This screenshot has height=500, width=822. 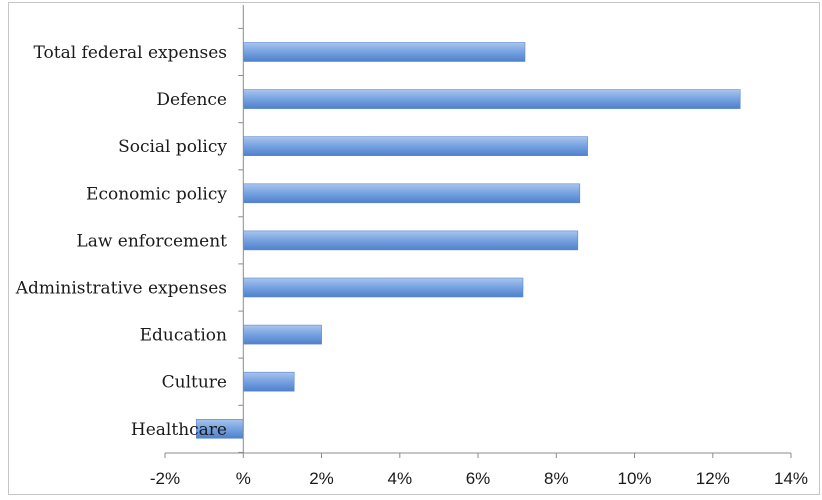 I want to click on category-label: Administrative expenses, so click(x=121, y=289).